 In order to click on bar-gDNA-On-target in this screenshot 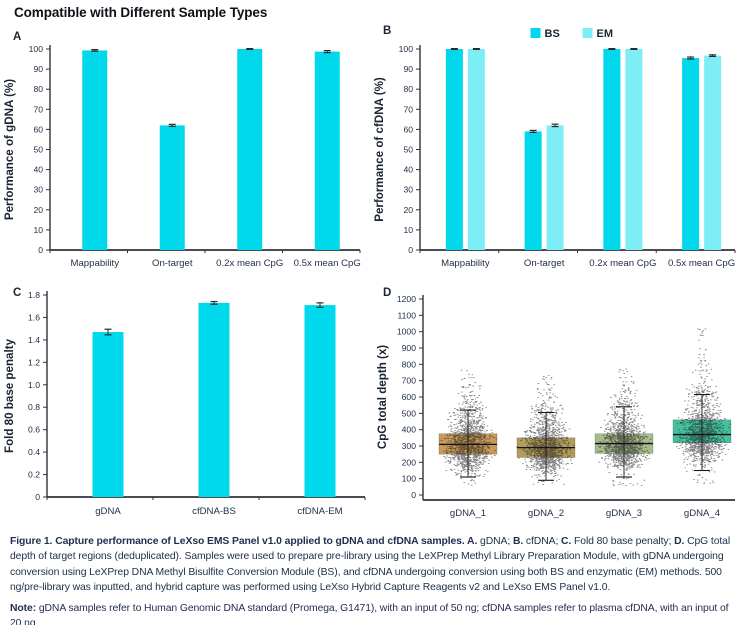, I will do `click(172, 187)`.